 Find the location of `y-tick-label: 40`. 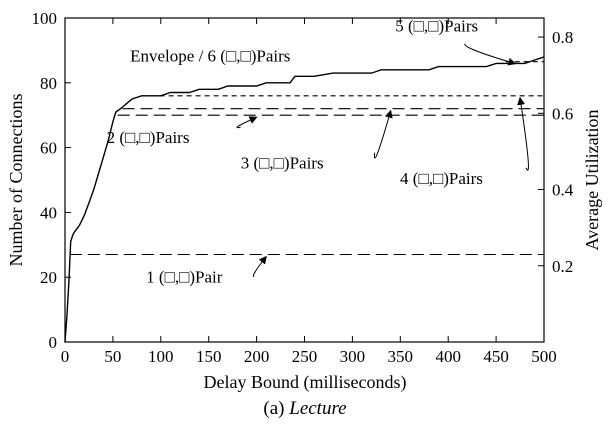

y-tick-label: 40 is located at coordinates (48, 212).